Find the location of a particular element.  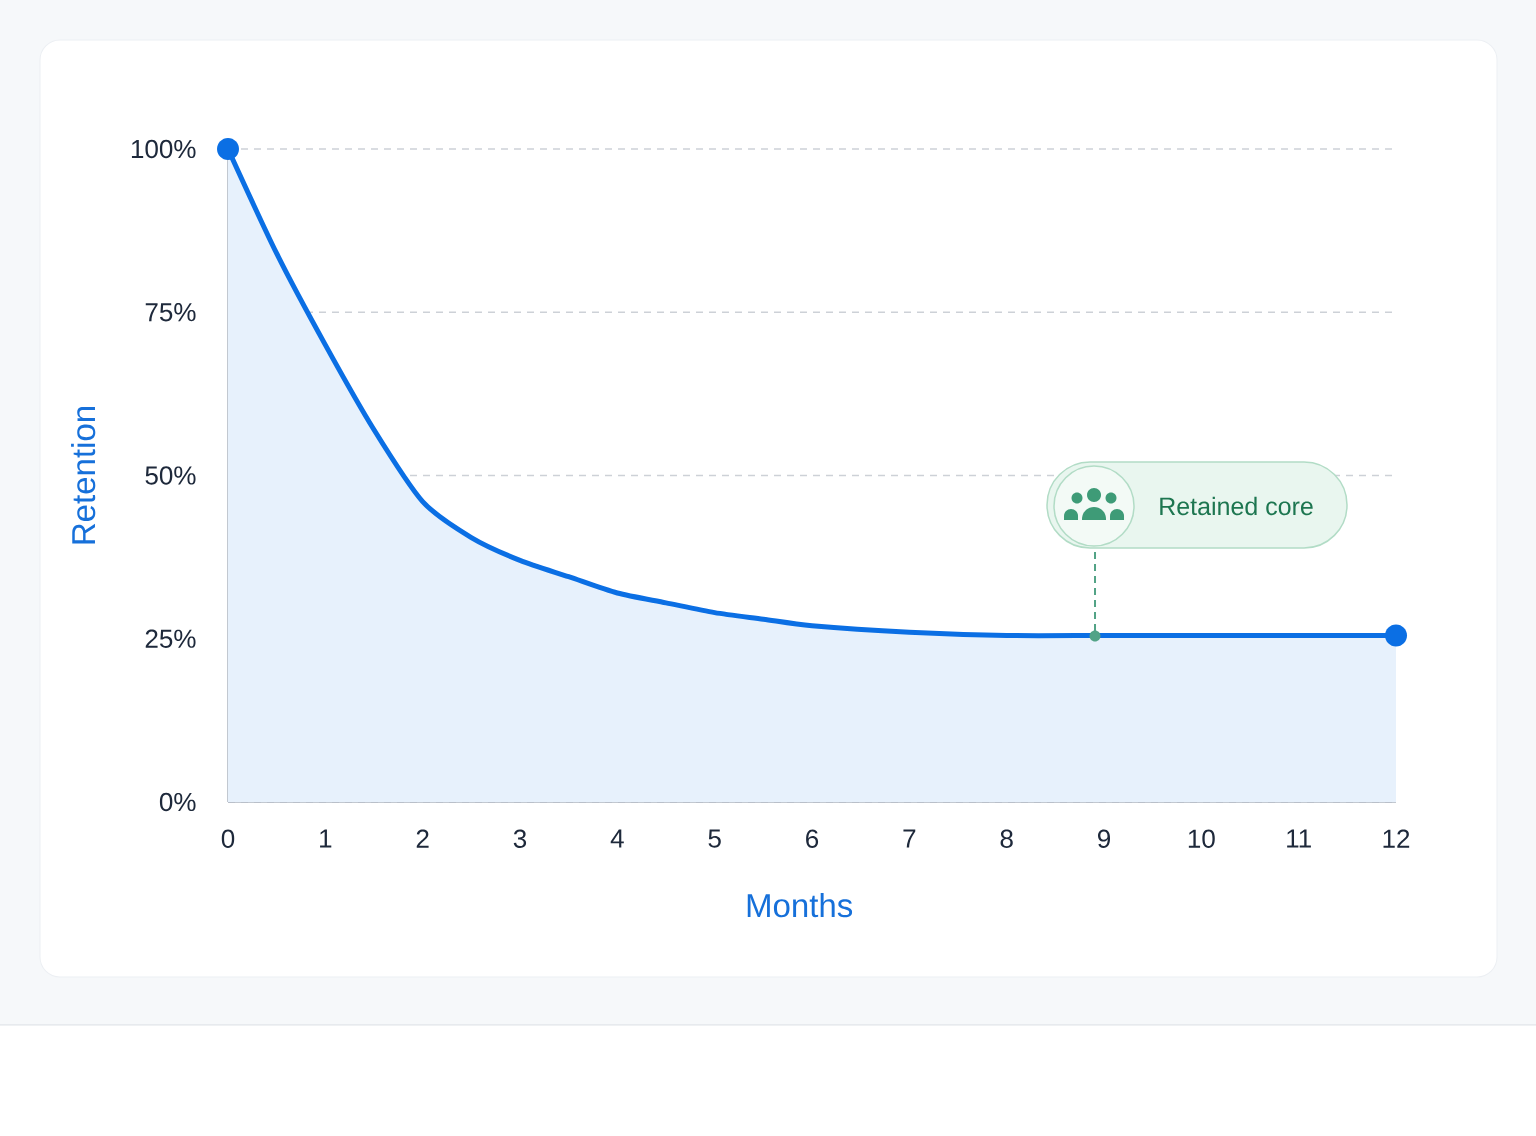

x-tick-label: 2 is located at coordinates (422, 838).